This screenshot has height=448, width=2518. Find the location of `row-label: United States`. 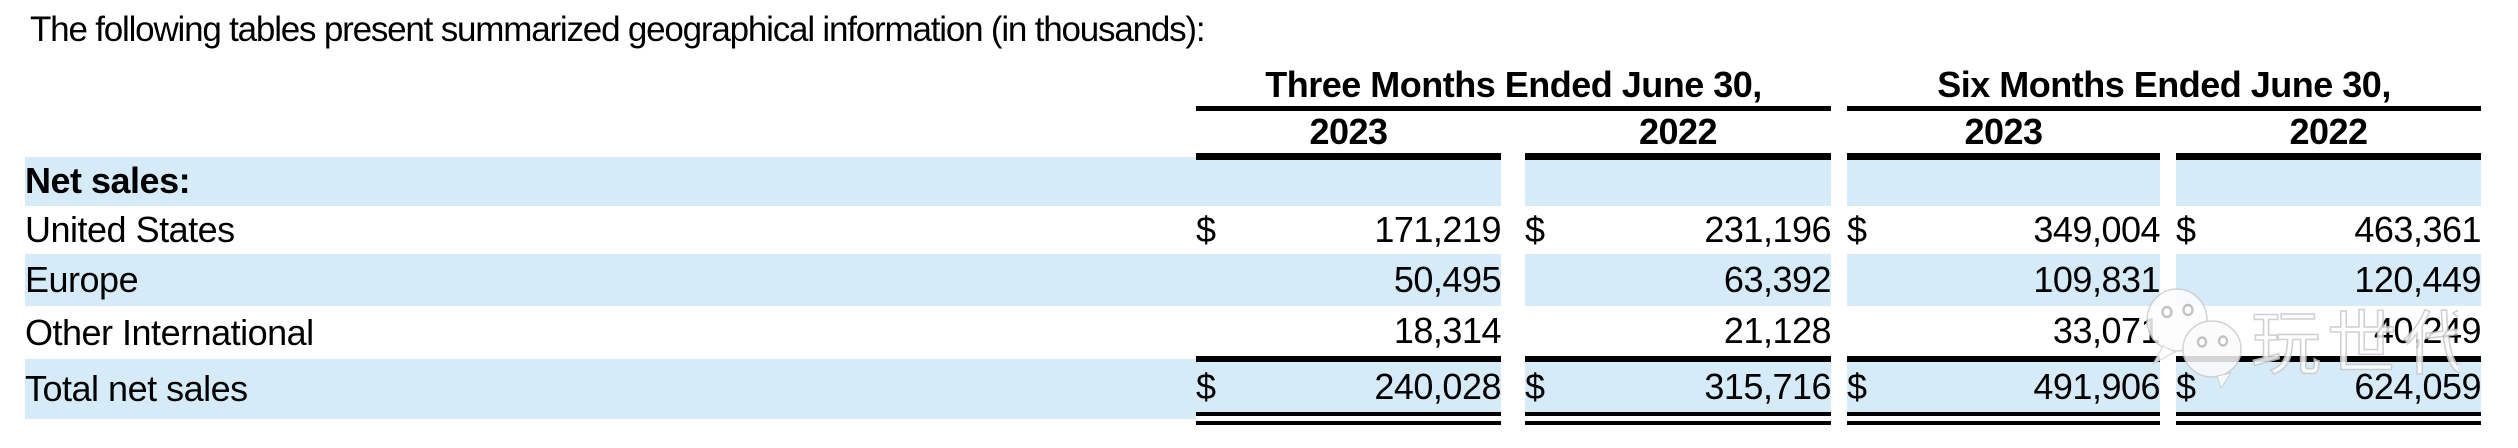

row-label: United States is located at coordinates (130, 229).